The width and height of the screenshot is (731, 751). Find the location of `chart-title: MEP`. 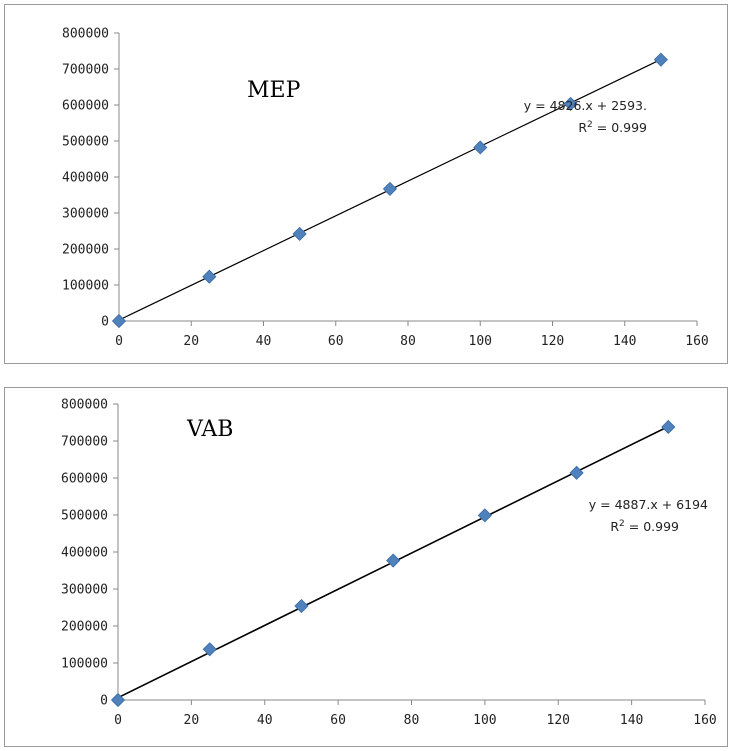

chart-title: MEP is located at coordinates (274, 90).